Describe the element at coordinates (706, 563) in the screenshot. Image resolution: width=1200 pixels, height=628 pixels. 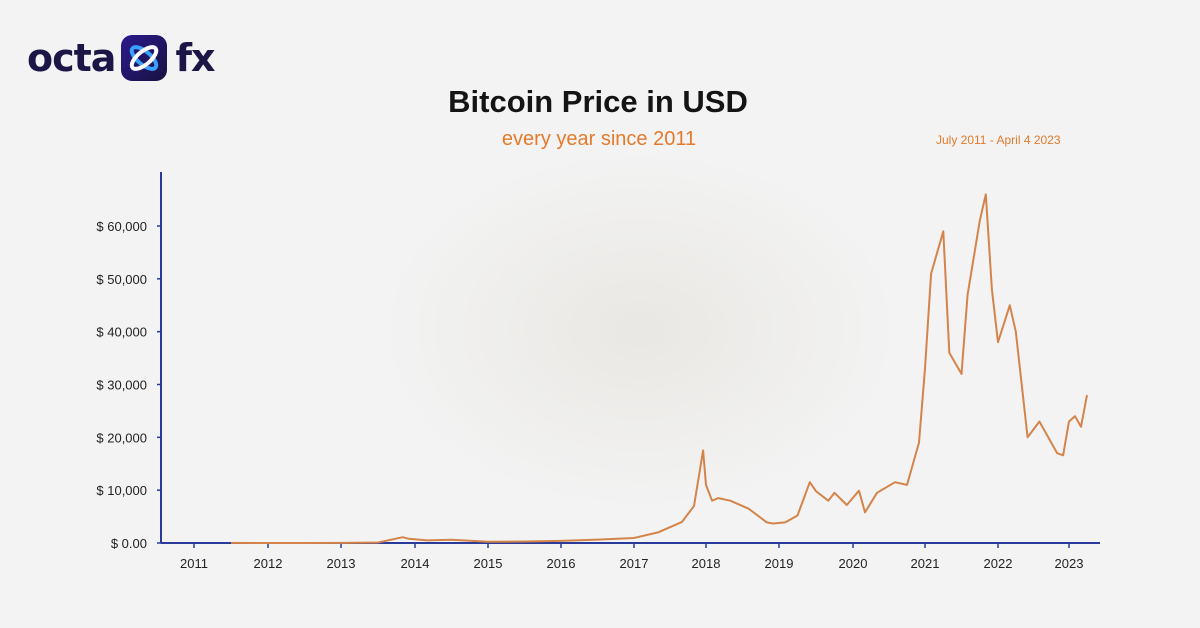
I see `x-tick-label: 2018` at that location.